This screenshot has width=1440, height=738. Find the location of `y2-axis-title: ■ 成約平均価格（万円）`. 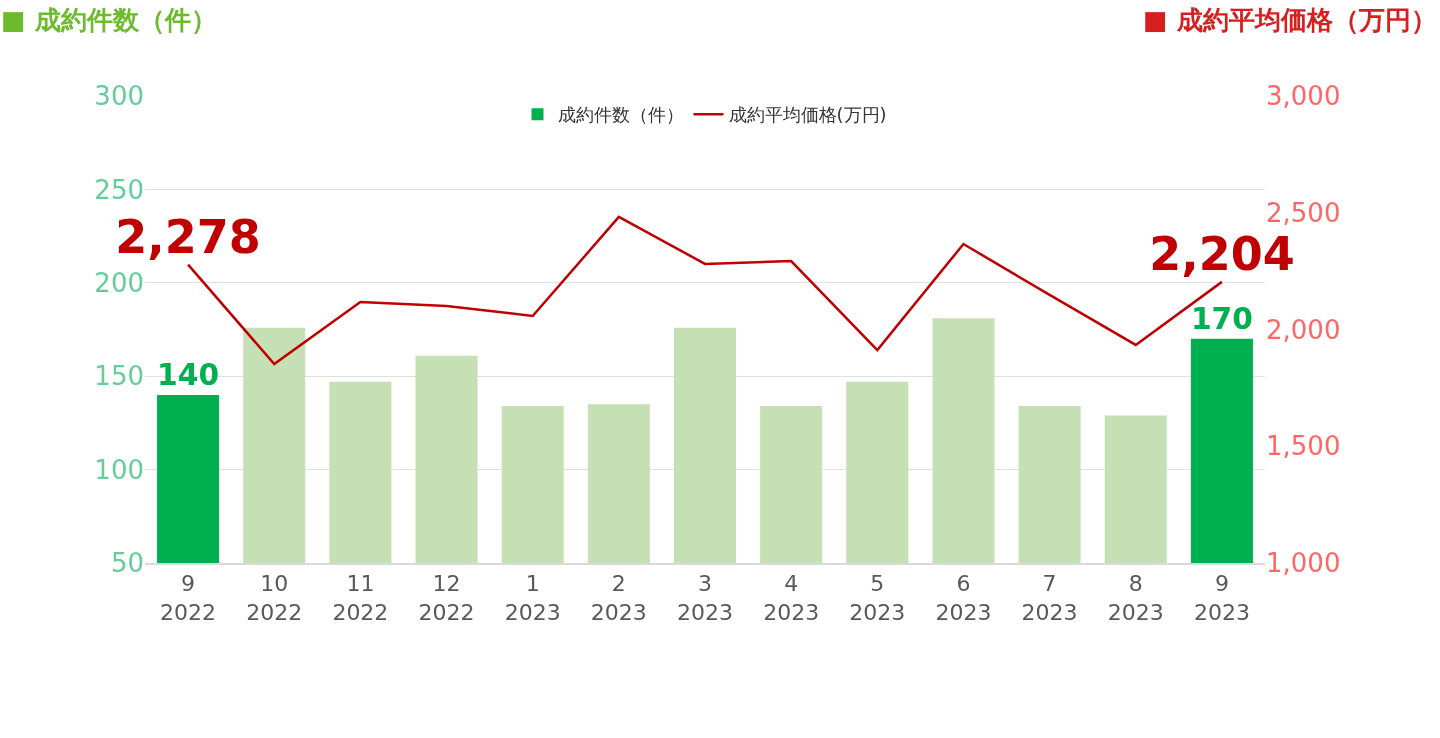

y2-axis-title: ■ 成約平均価格（万円） is located at coordinates (1290, 20).